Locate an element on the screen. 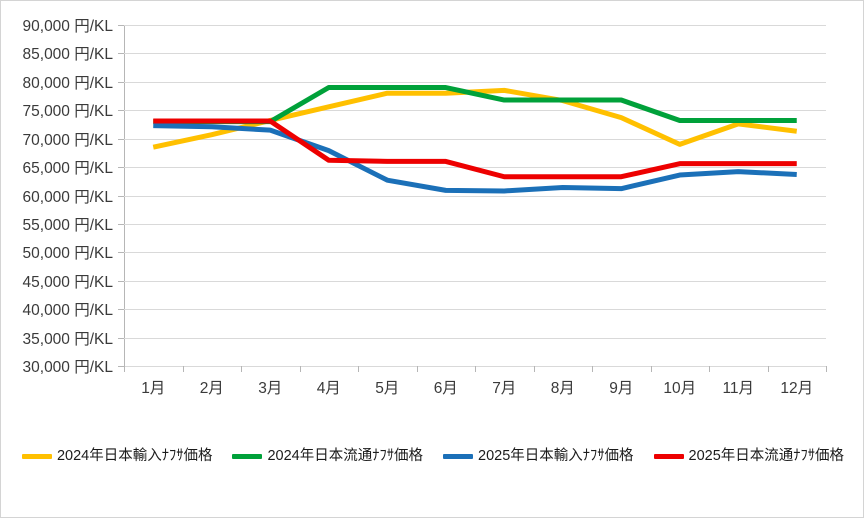 This screenshot has width=864, height=518. y-axis-label: 35,000 円/KL is located at coordinates (67, 339).